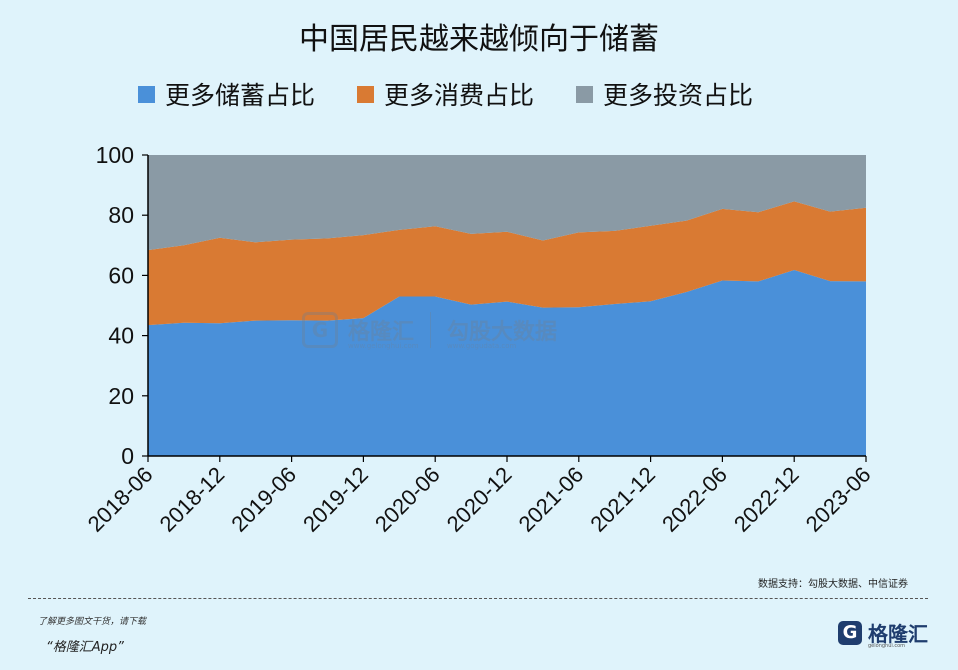 The height and width of the screenshot is (670, 958). I want to click on watermark-divider, so click(431, 330).